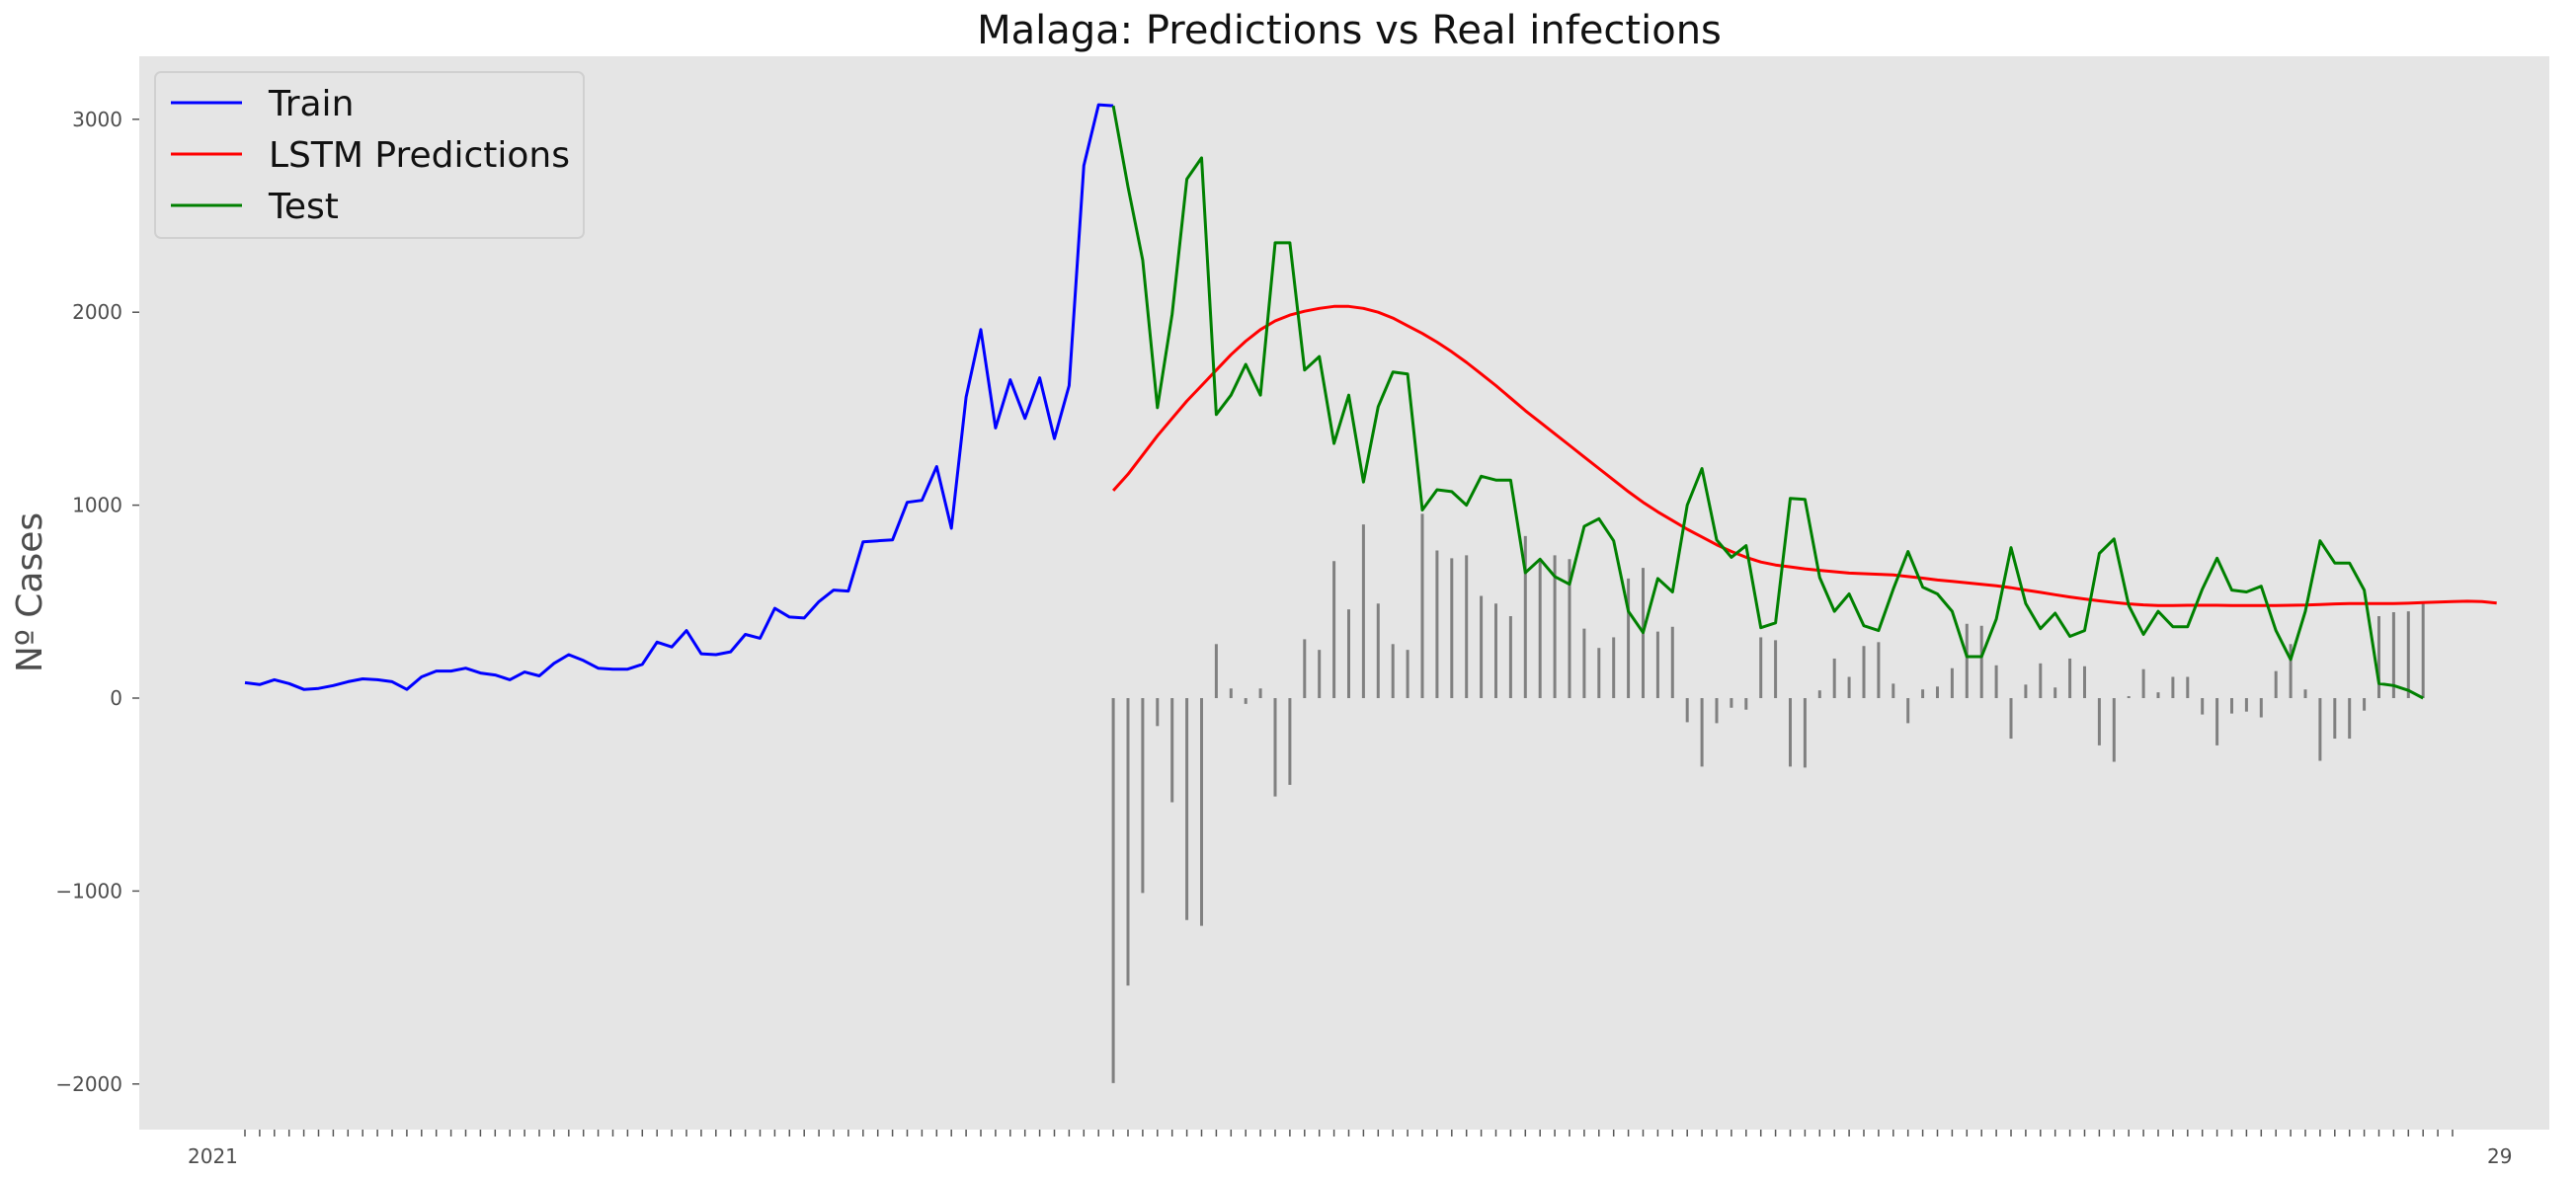 This screenshot has height=1177, width=2576. Describe the element at coordinates (97, 602) in the screenshot. I see `y-axis-ticks: −2000 −1000 0 1000 2000 3000` at that location.